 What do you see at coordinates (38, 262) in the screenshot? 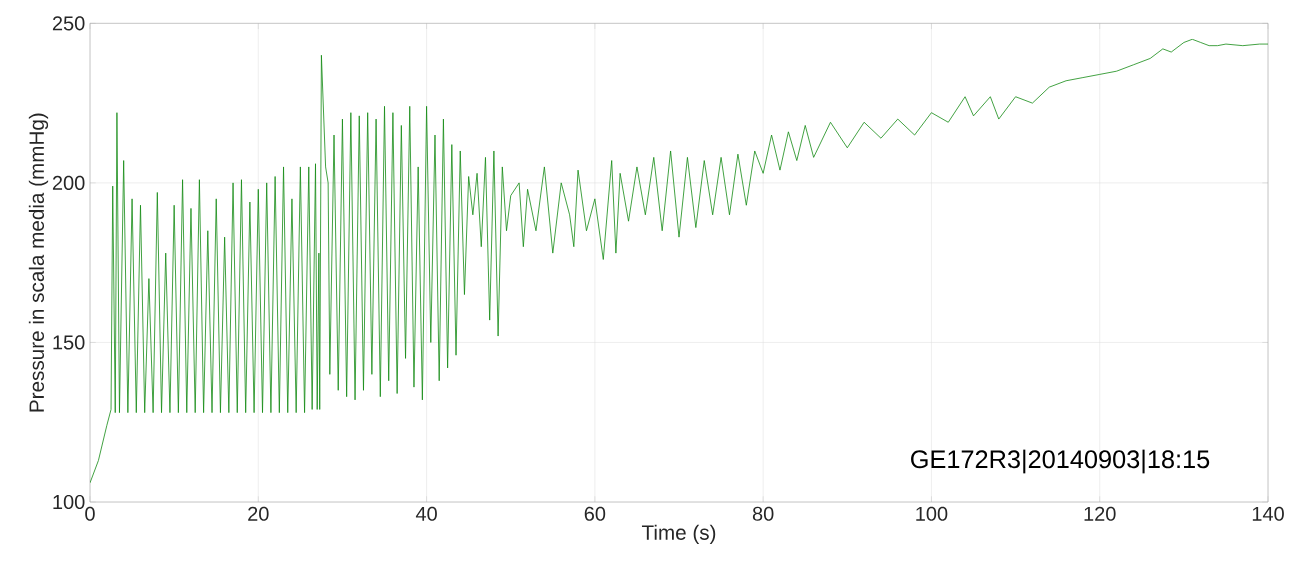
I see `y-axis-title: Pressure in scala media (mmHg)` at bounding box center [38, 262].